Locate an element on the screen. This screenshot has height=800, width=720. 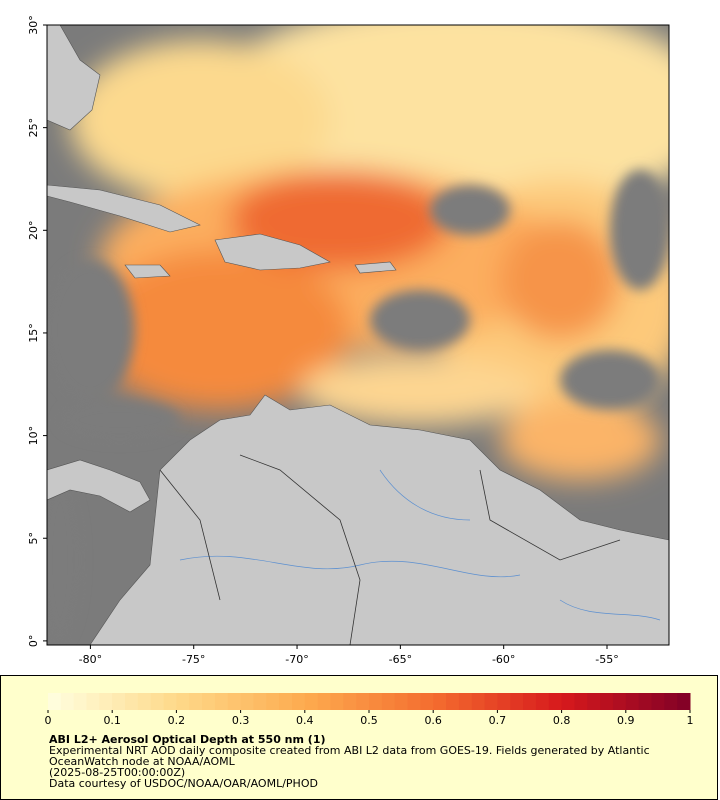
x-tick-label: -80° is located at coordinates (90, 659).